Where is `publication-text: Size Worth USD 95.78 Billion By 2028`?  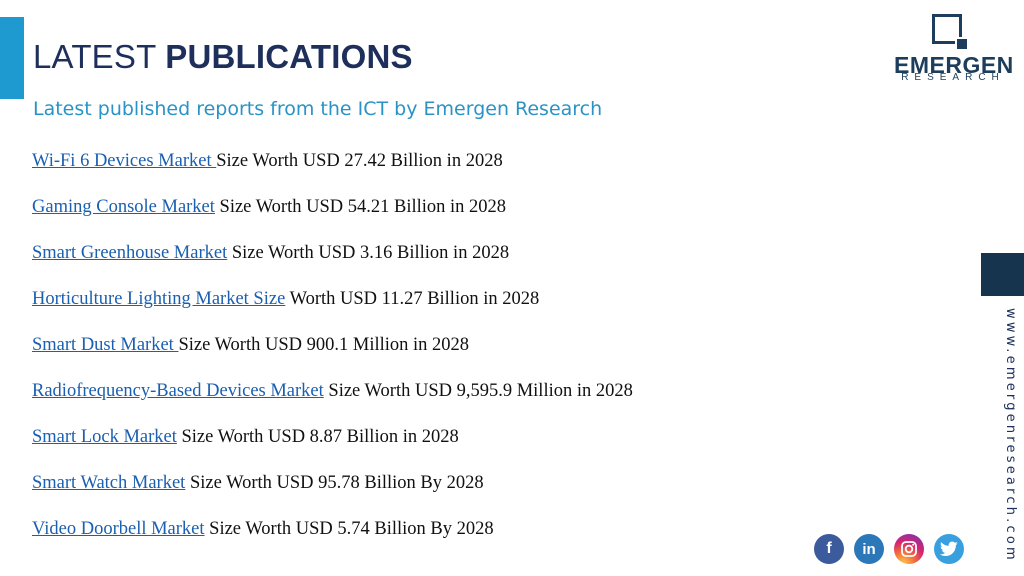
publication-text: Size Worth USD 95.78 Billion By 2028 is located at coordinates (334, 483).